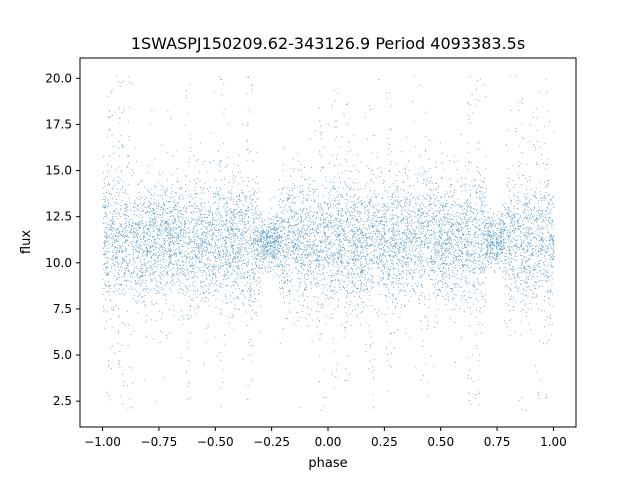 This screenshot has width=640, height=480. What do you see at coordinates (271, 442) in the screenshot?
I see `x-tick-label: −0.25` at bounding box center [271, 442].